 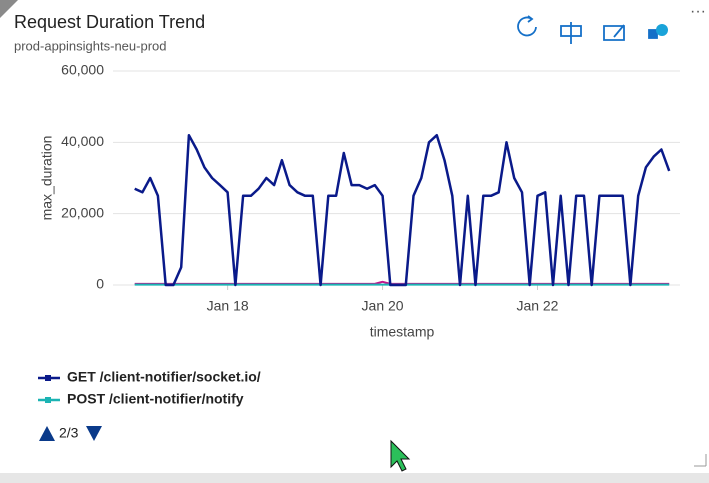 What do you see at coordinates (109, 22) in the screenshot?
I see `chart-title: Request Duration Trend` at bounding box center [109, 22].